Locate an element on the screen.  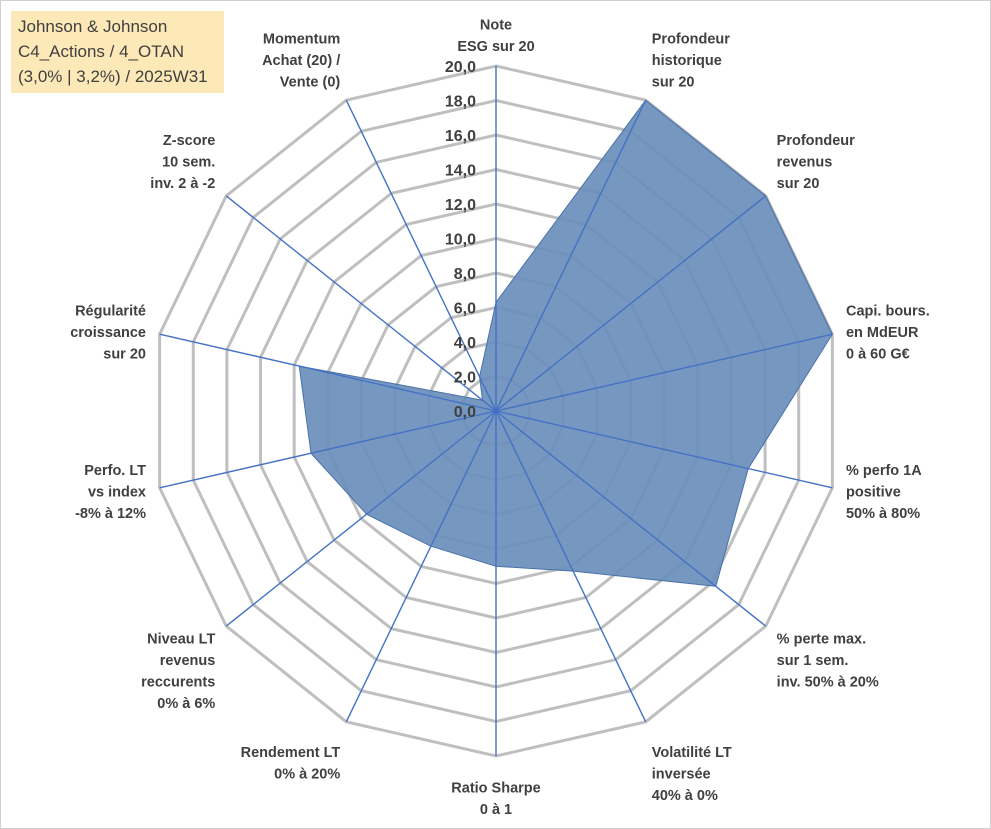
category-label: Profondeur historique sur 20 is located at coordinates (691, 61).